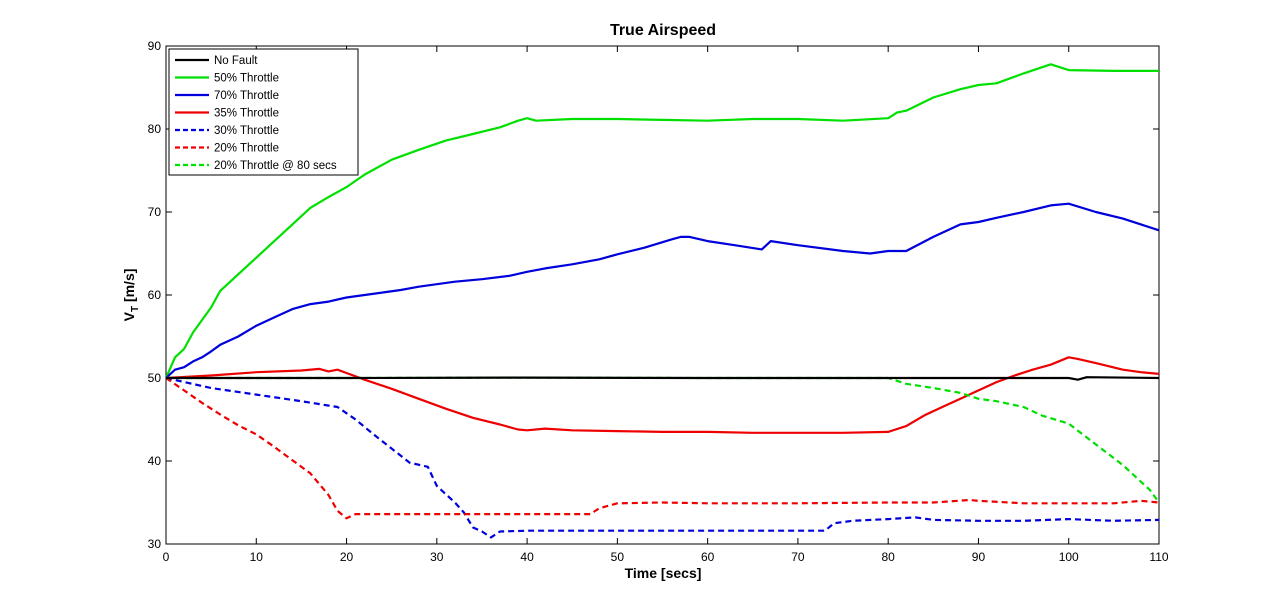 Image resolution: width=1281 pixels, height=612 pixels. What do you see at coordinates (275, 166) in the screenshot?
I see `legend-entry-label: 20% Throttle @ 80 secs` at bounding box center [275, 166].